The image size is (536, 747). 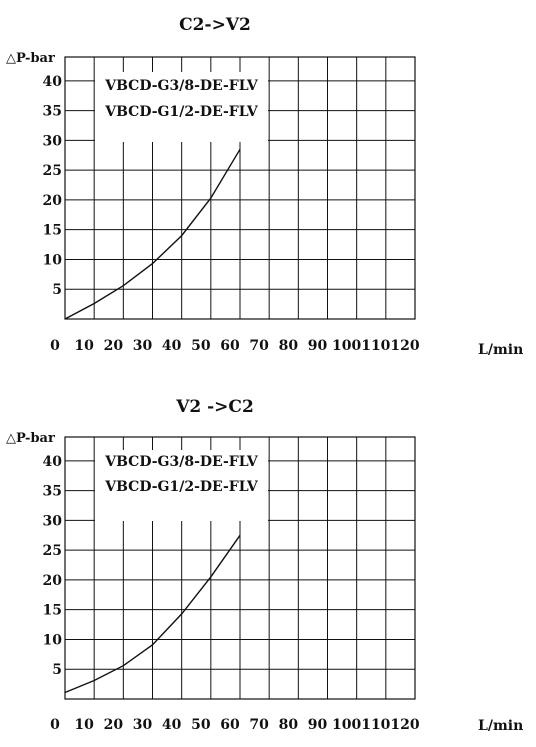 What do you see at coordinates (215, 25) in the screenshot?
I see `chart-title: C2->V2` at bounding box center [215, 25].